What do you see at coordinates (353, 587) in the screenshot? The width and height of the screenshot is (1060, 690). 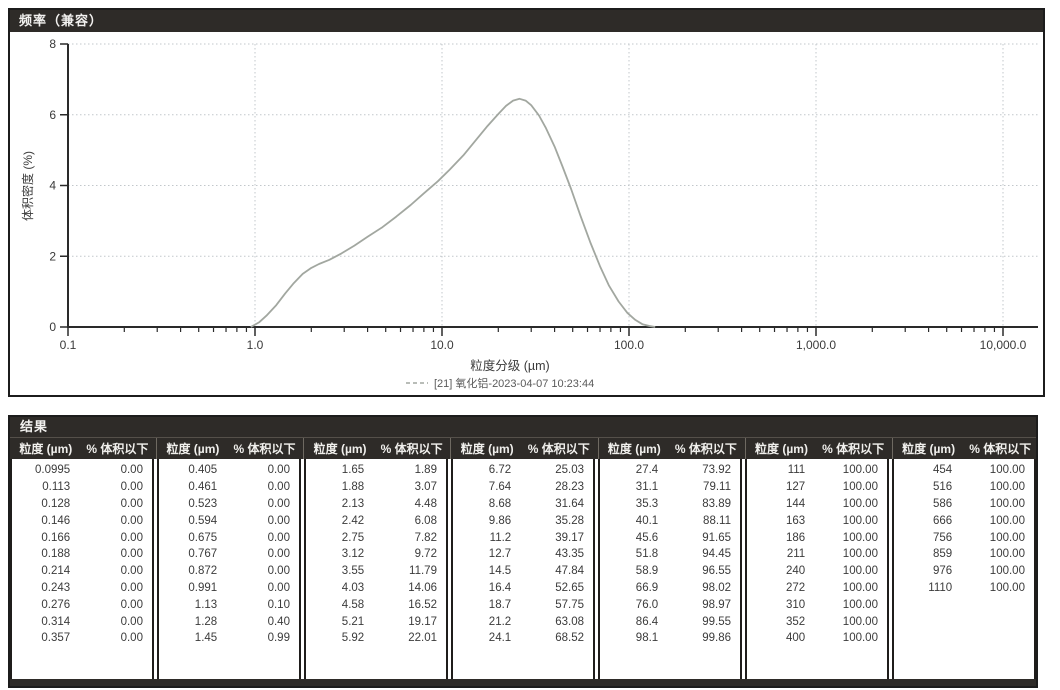 I see `size-cell: 4.03` at bounding box center [353, 587].